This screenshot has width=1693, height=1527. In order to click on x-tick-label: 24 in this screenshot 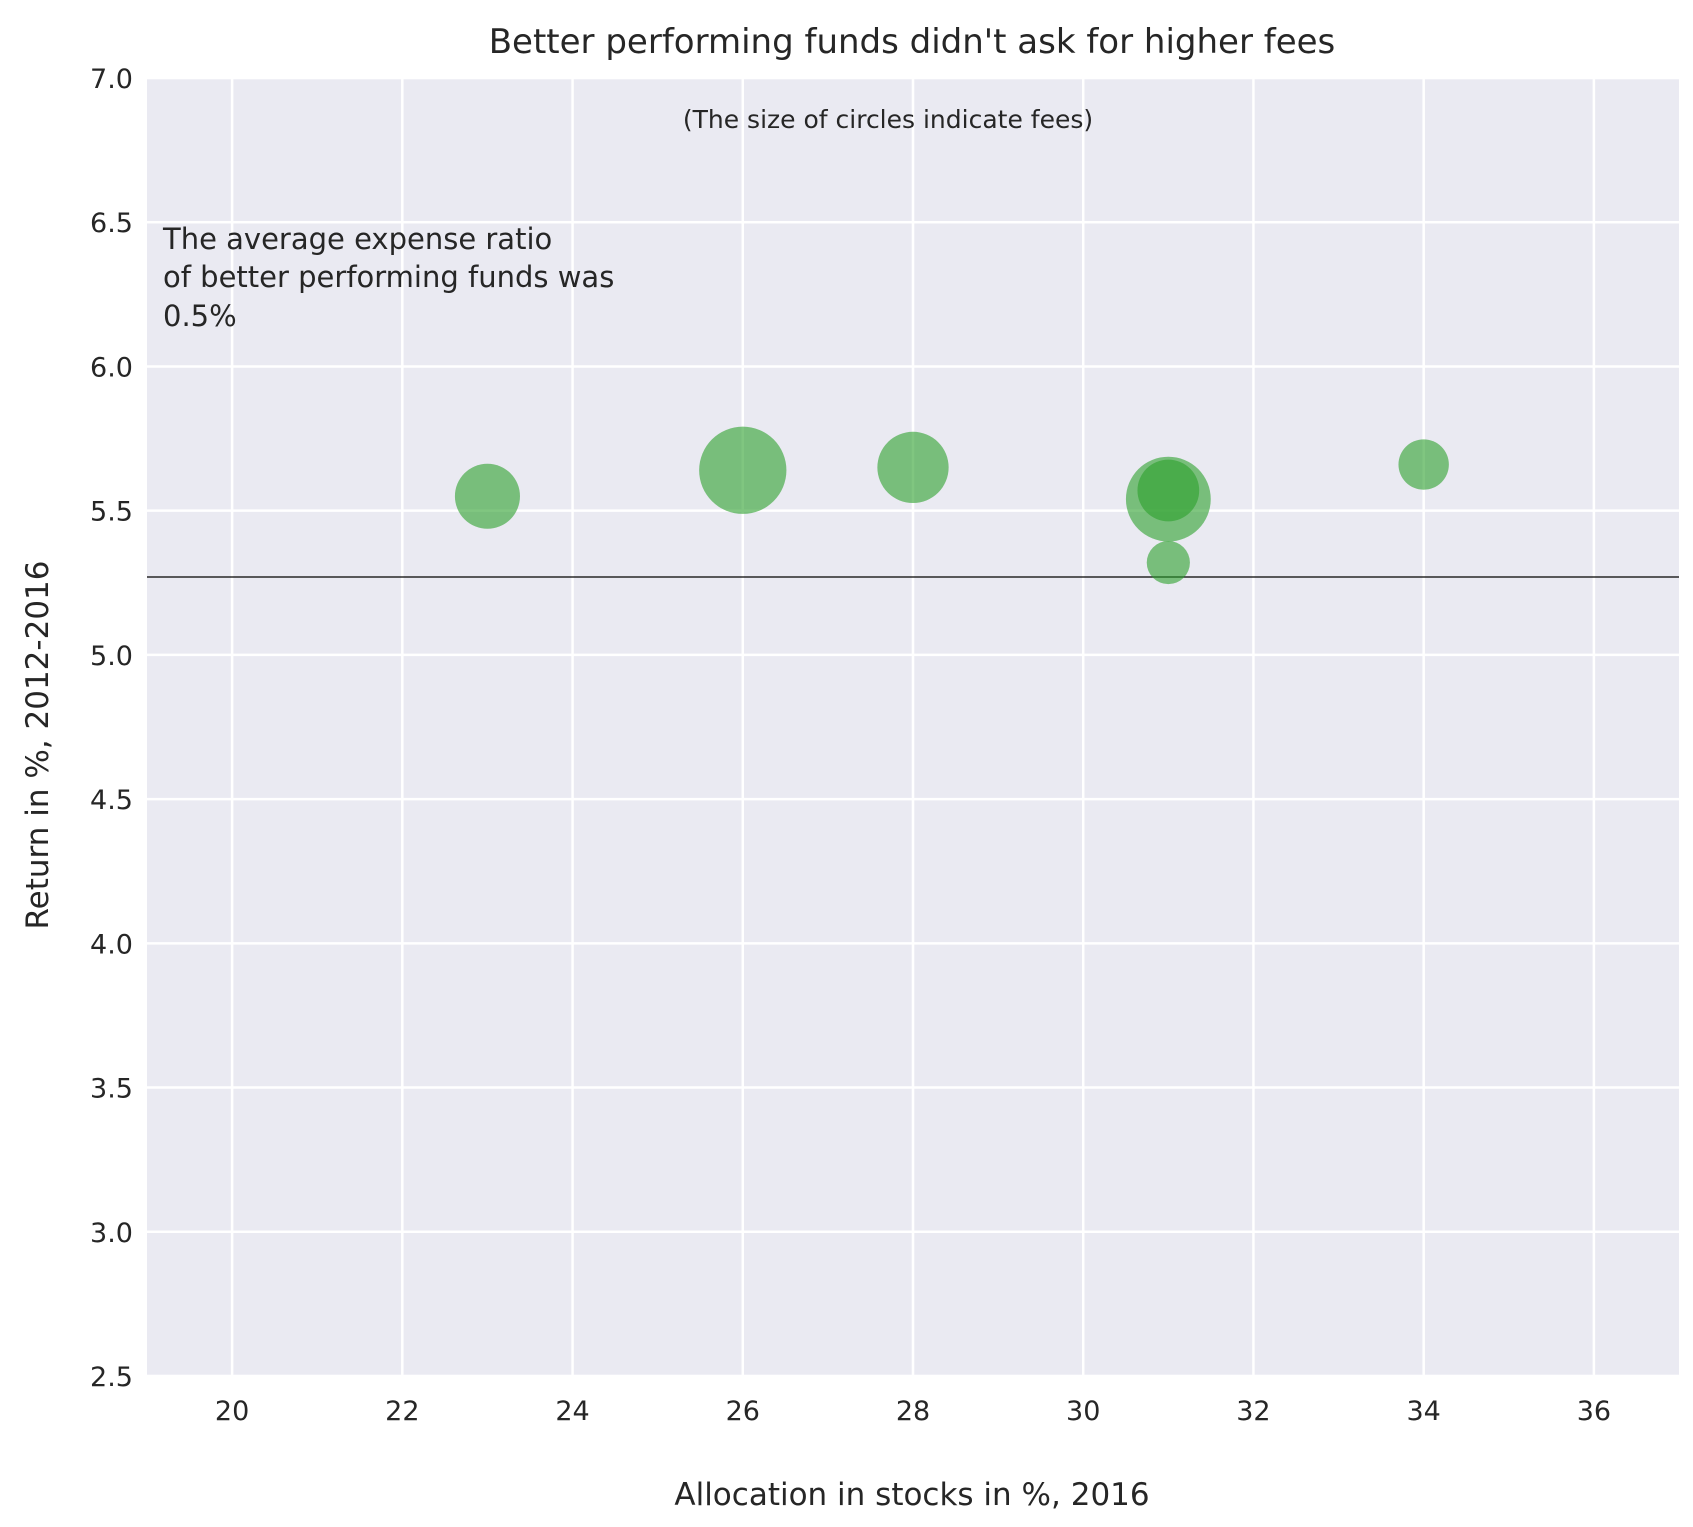, I will do `click(572, 1411)`.